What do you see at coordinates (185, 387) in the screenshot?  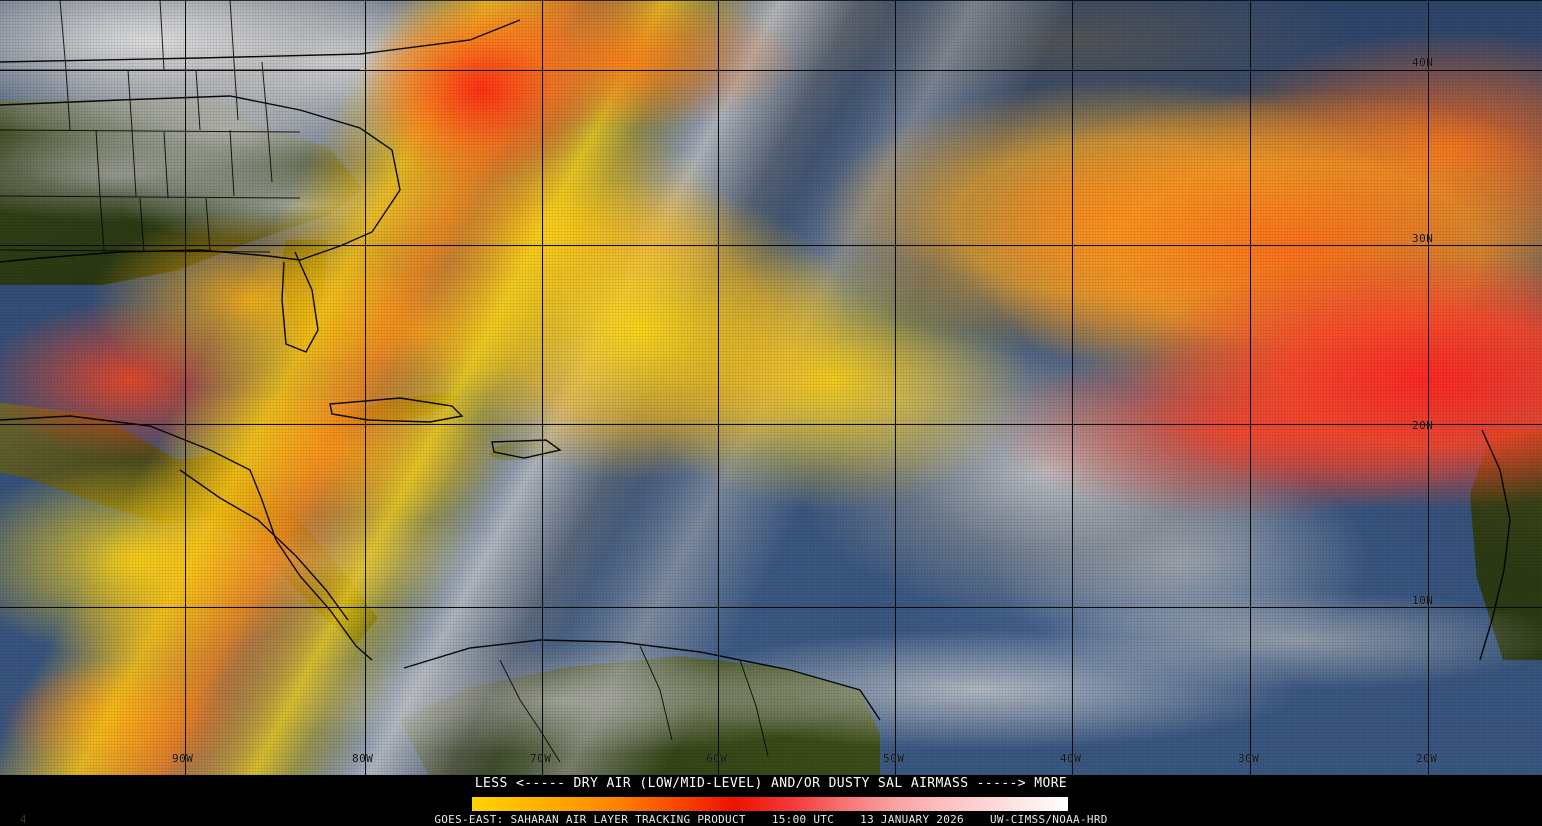 I see `gridline-lon-90w` at bounding box center [185, 387].